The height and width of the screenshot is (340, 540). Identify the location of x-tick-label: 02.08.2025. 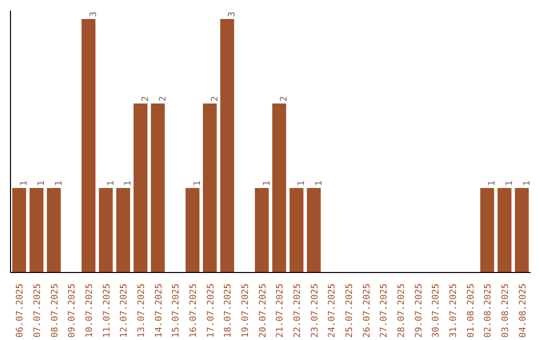
(489, 310).